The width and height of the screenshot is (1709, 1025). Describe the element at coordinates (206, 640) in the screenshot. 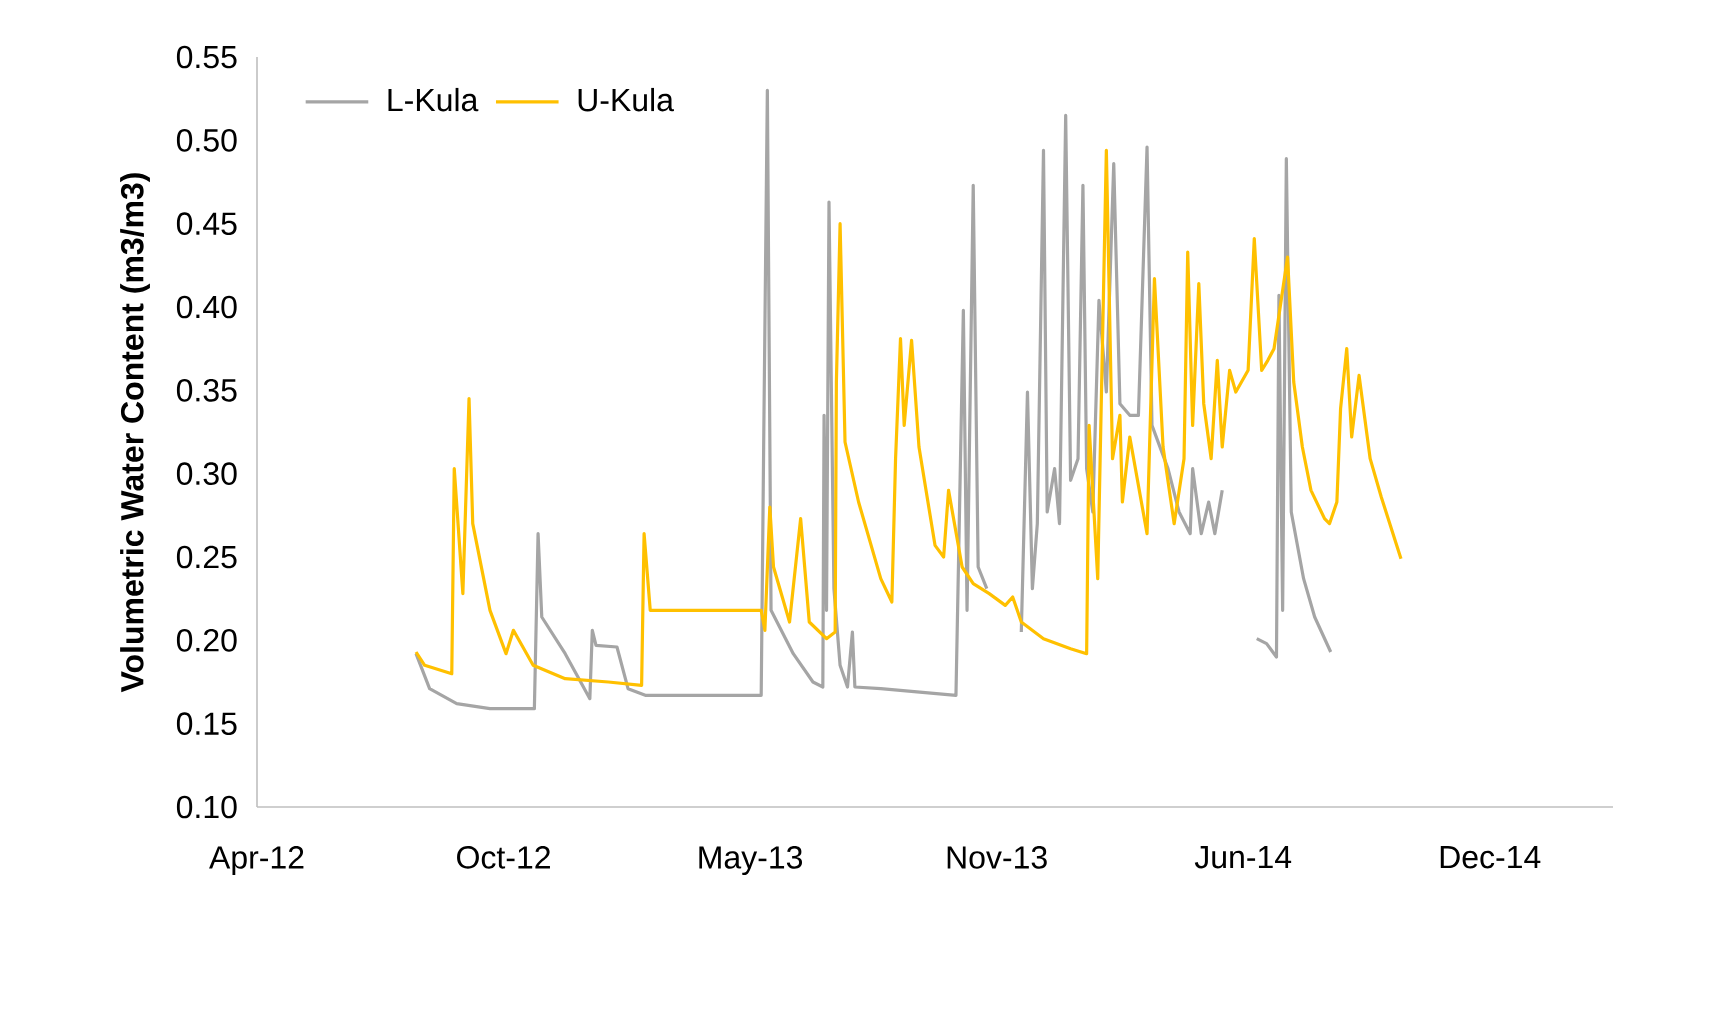

I see `y-tick-label: 0.20` at that location.